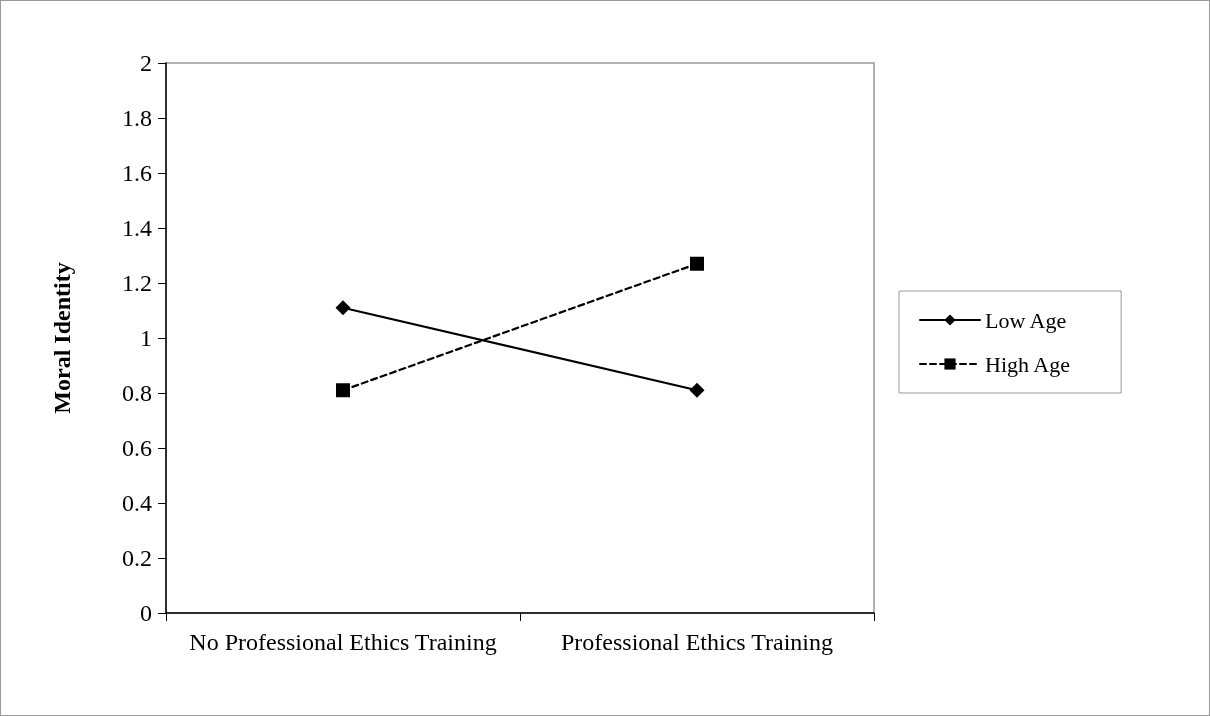 The width and height of the screenshot is (1210, 716). I want to click on y-tick-label: 0.6, so click(137, 448).